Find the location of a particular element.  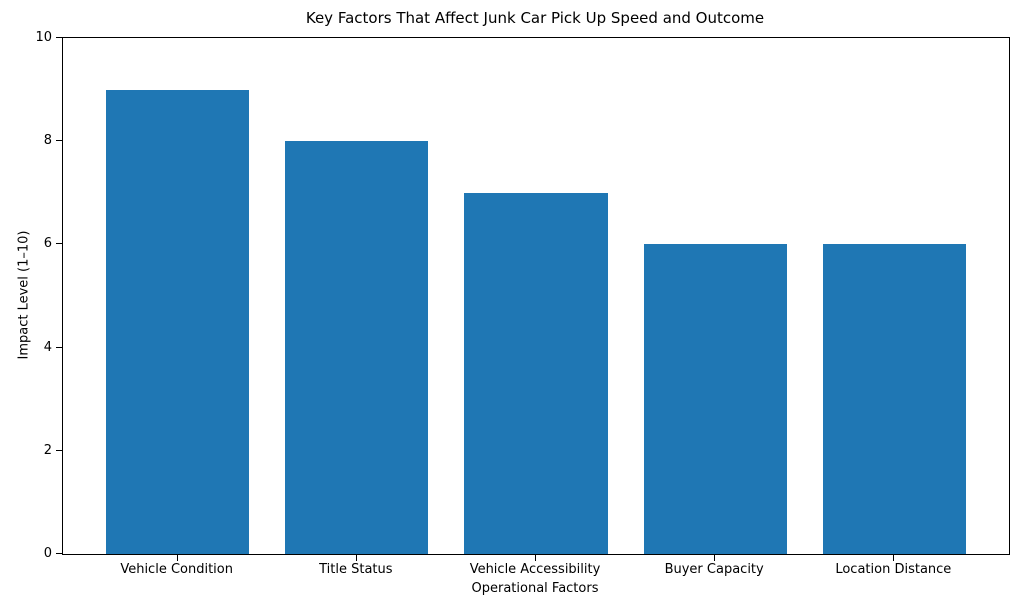

x-tick-label-1: Title Status is located at coordinates (356, 569).